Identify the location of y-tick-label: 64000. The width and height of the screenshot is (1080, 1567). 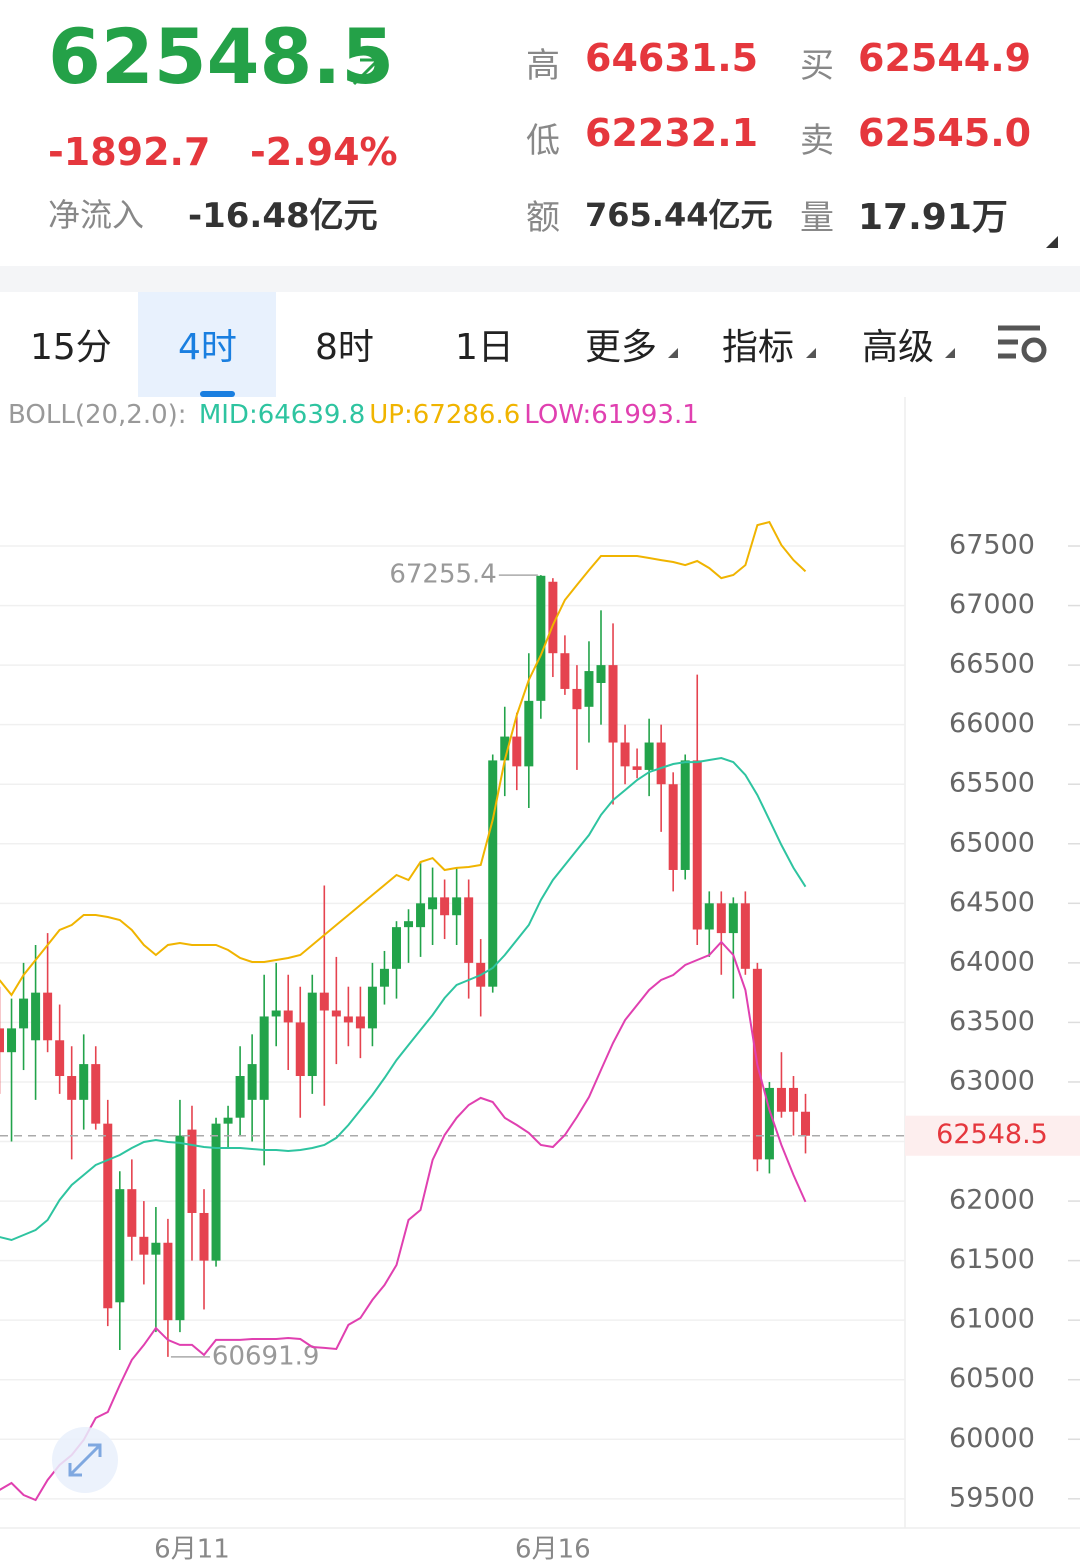
(992, 961).